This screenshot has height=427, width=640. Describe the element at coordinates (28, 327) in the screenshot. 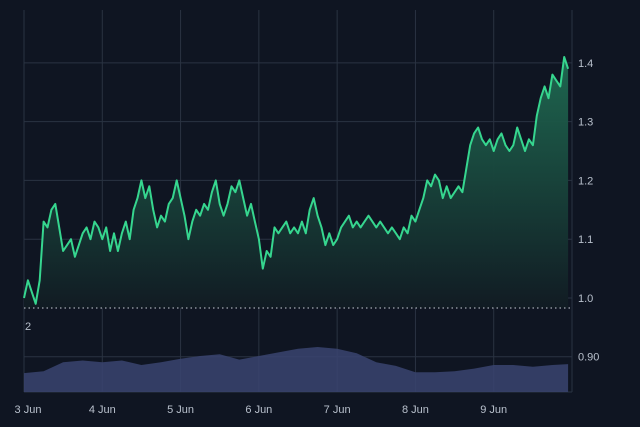

I see `volume-label: 2` at that location.